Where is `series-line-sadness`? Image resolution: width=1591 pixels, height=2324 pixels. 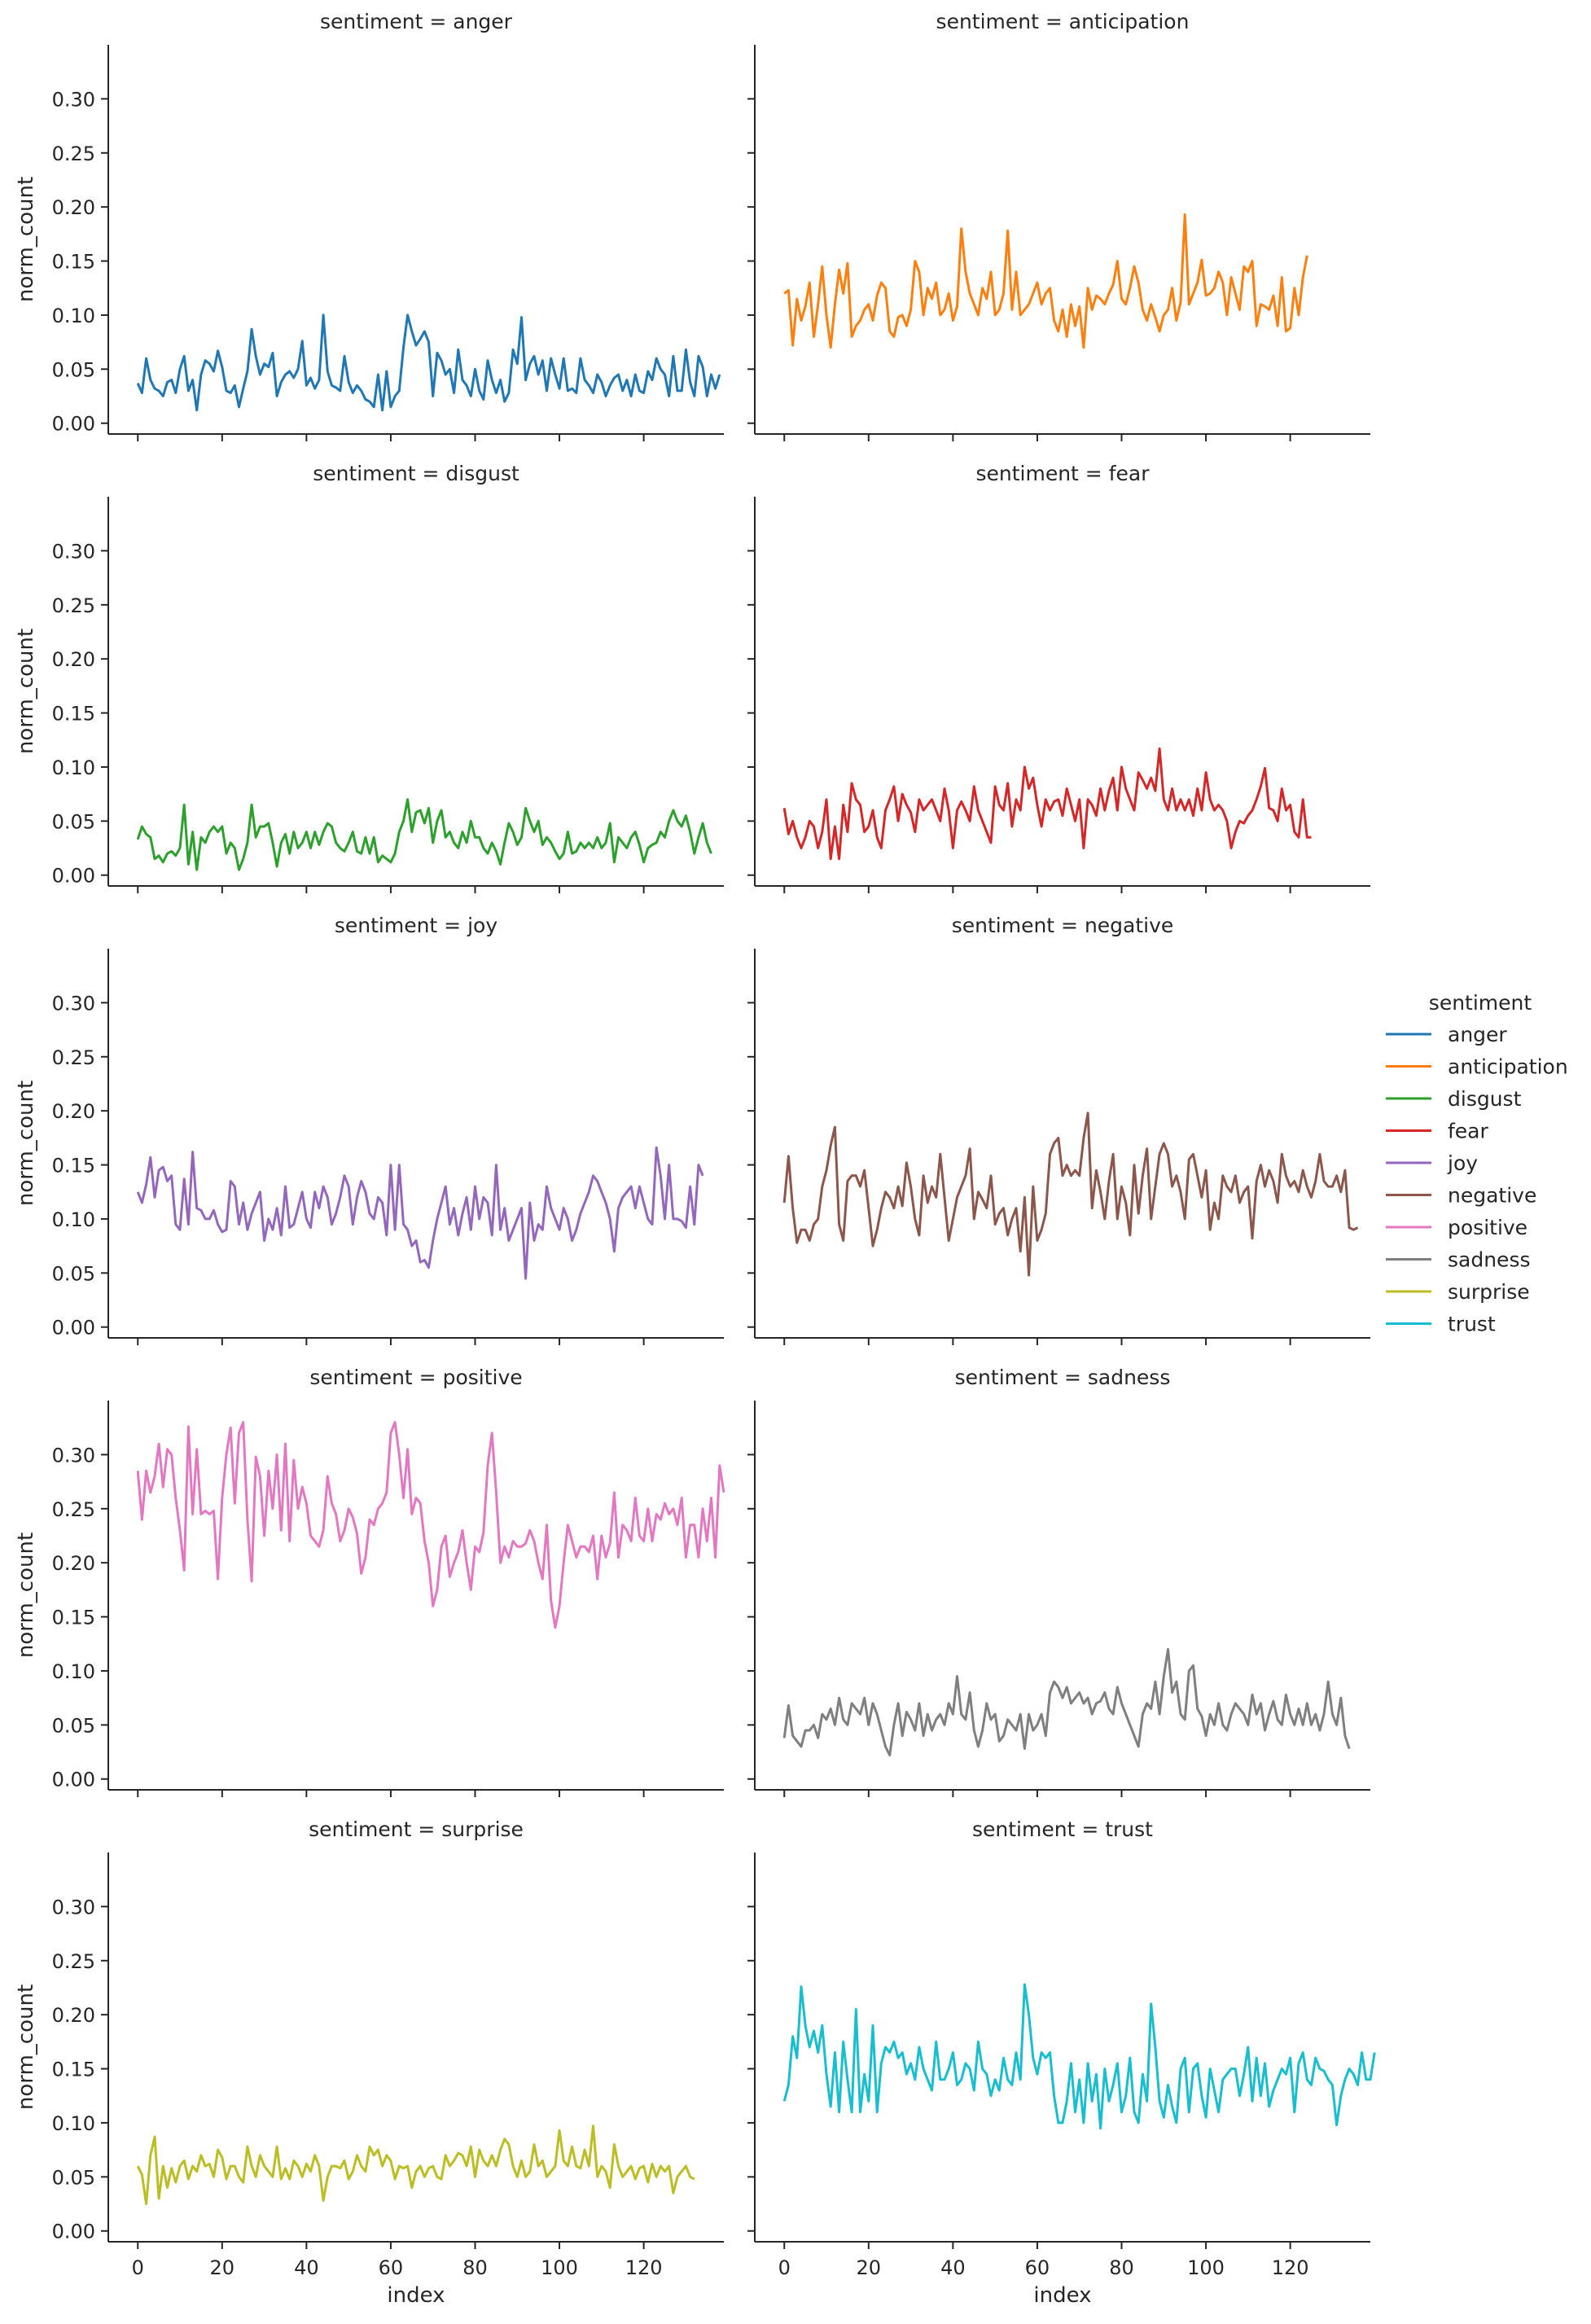
series-line-sadness is located at coordinates (1066, 1701).